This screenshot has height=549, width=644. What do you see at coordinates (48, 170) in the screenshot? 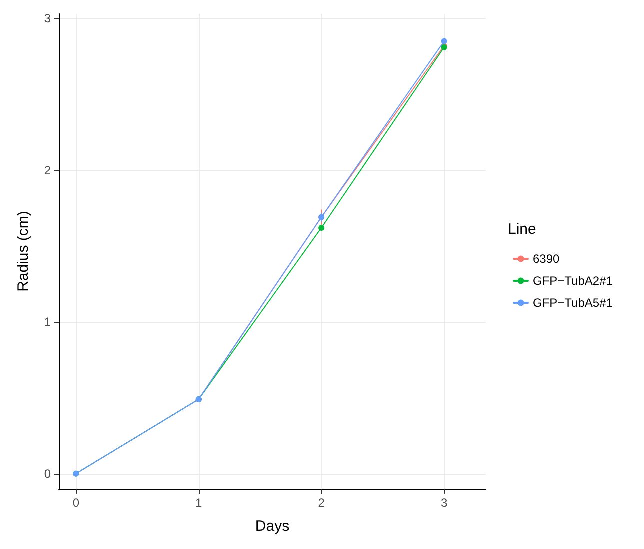
I see `y-tick-label: 2` at bounding box center [48, 170].